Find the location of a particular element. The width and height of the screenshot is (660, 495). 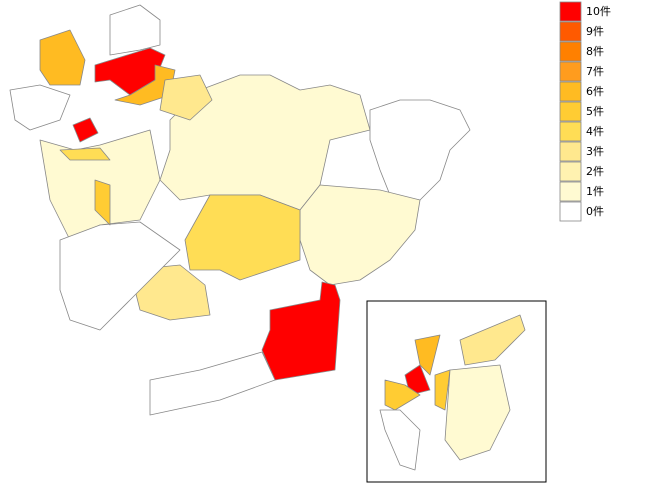

legend-label: 5件 is located at coordinates (595, 111).